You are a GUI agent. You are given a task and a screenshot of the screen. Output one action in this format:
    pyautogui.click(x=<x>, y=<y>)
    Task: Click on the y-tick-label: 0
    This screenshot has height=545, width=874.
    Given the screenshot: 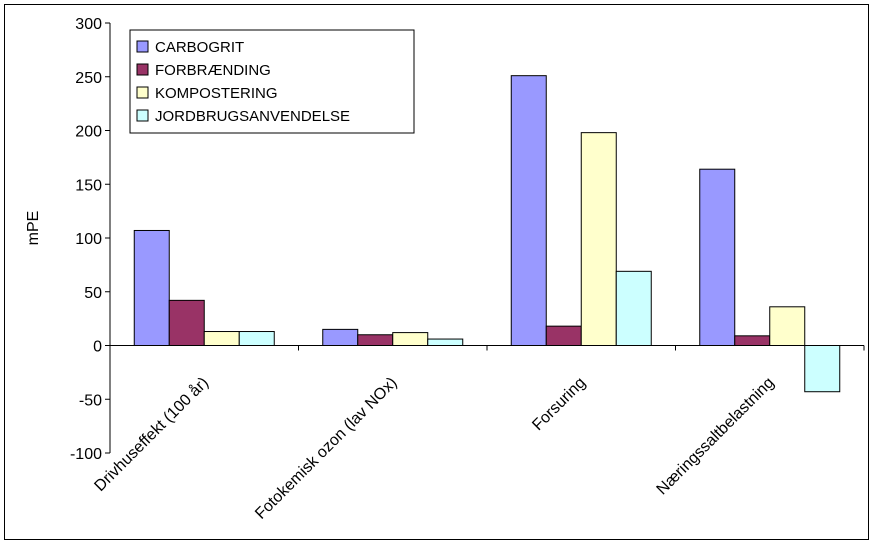 What is the action you would take?
    pyautogui.click(x=97, y=347)
    